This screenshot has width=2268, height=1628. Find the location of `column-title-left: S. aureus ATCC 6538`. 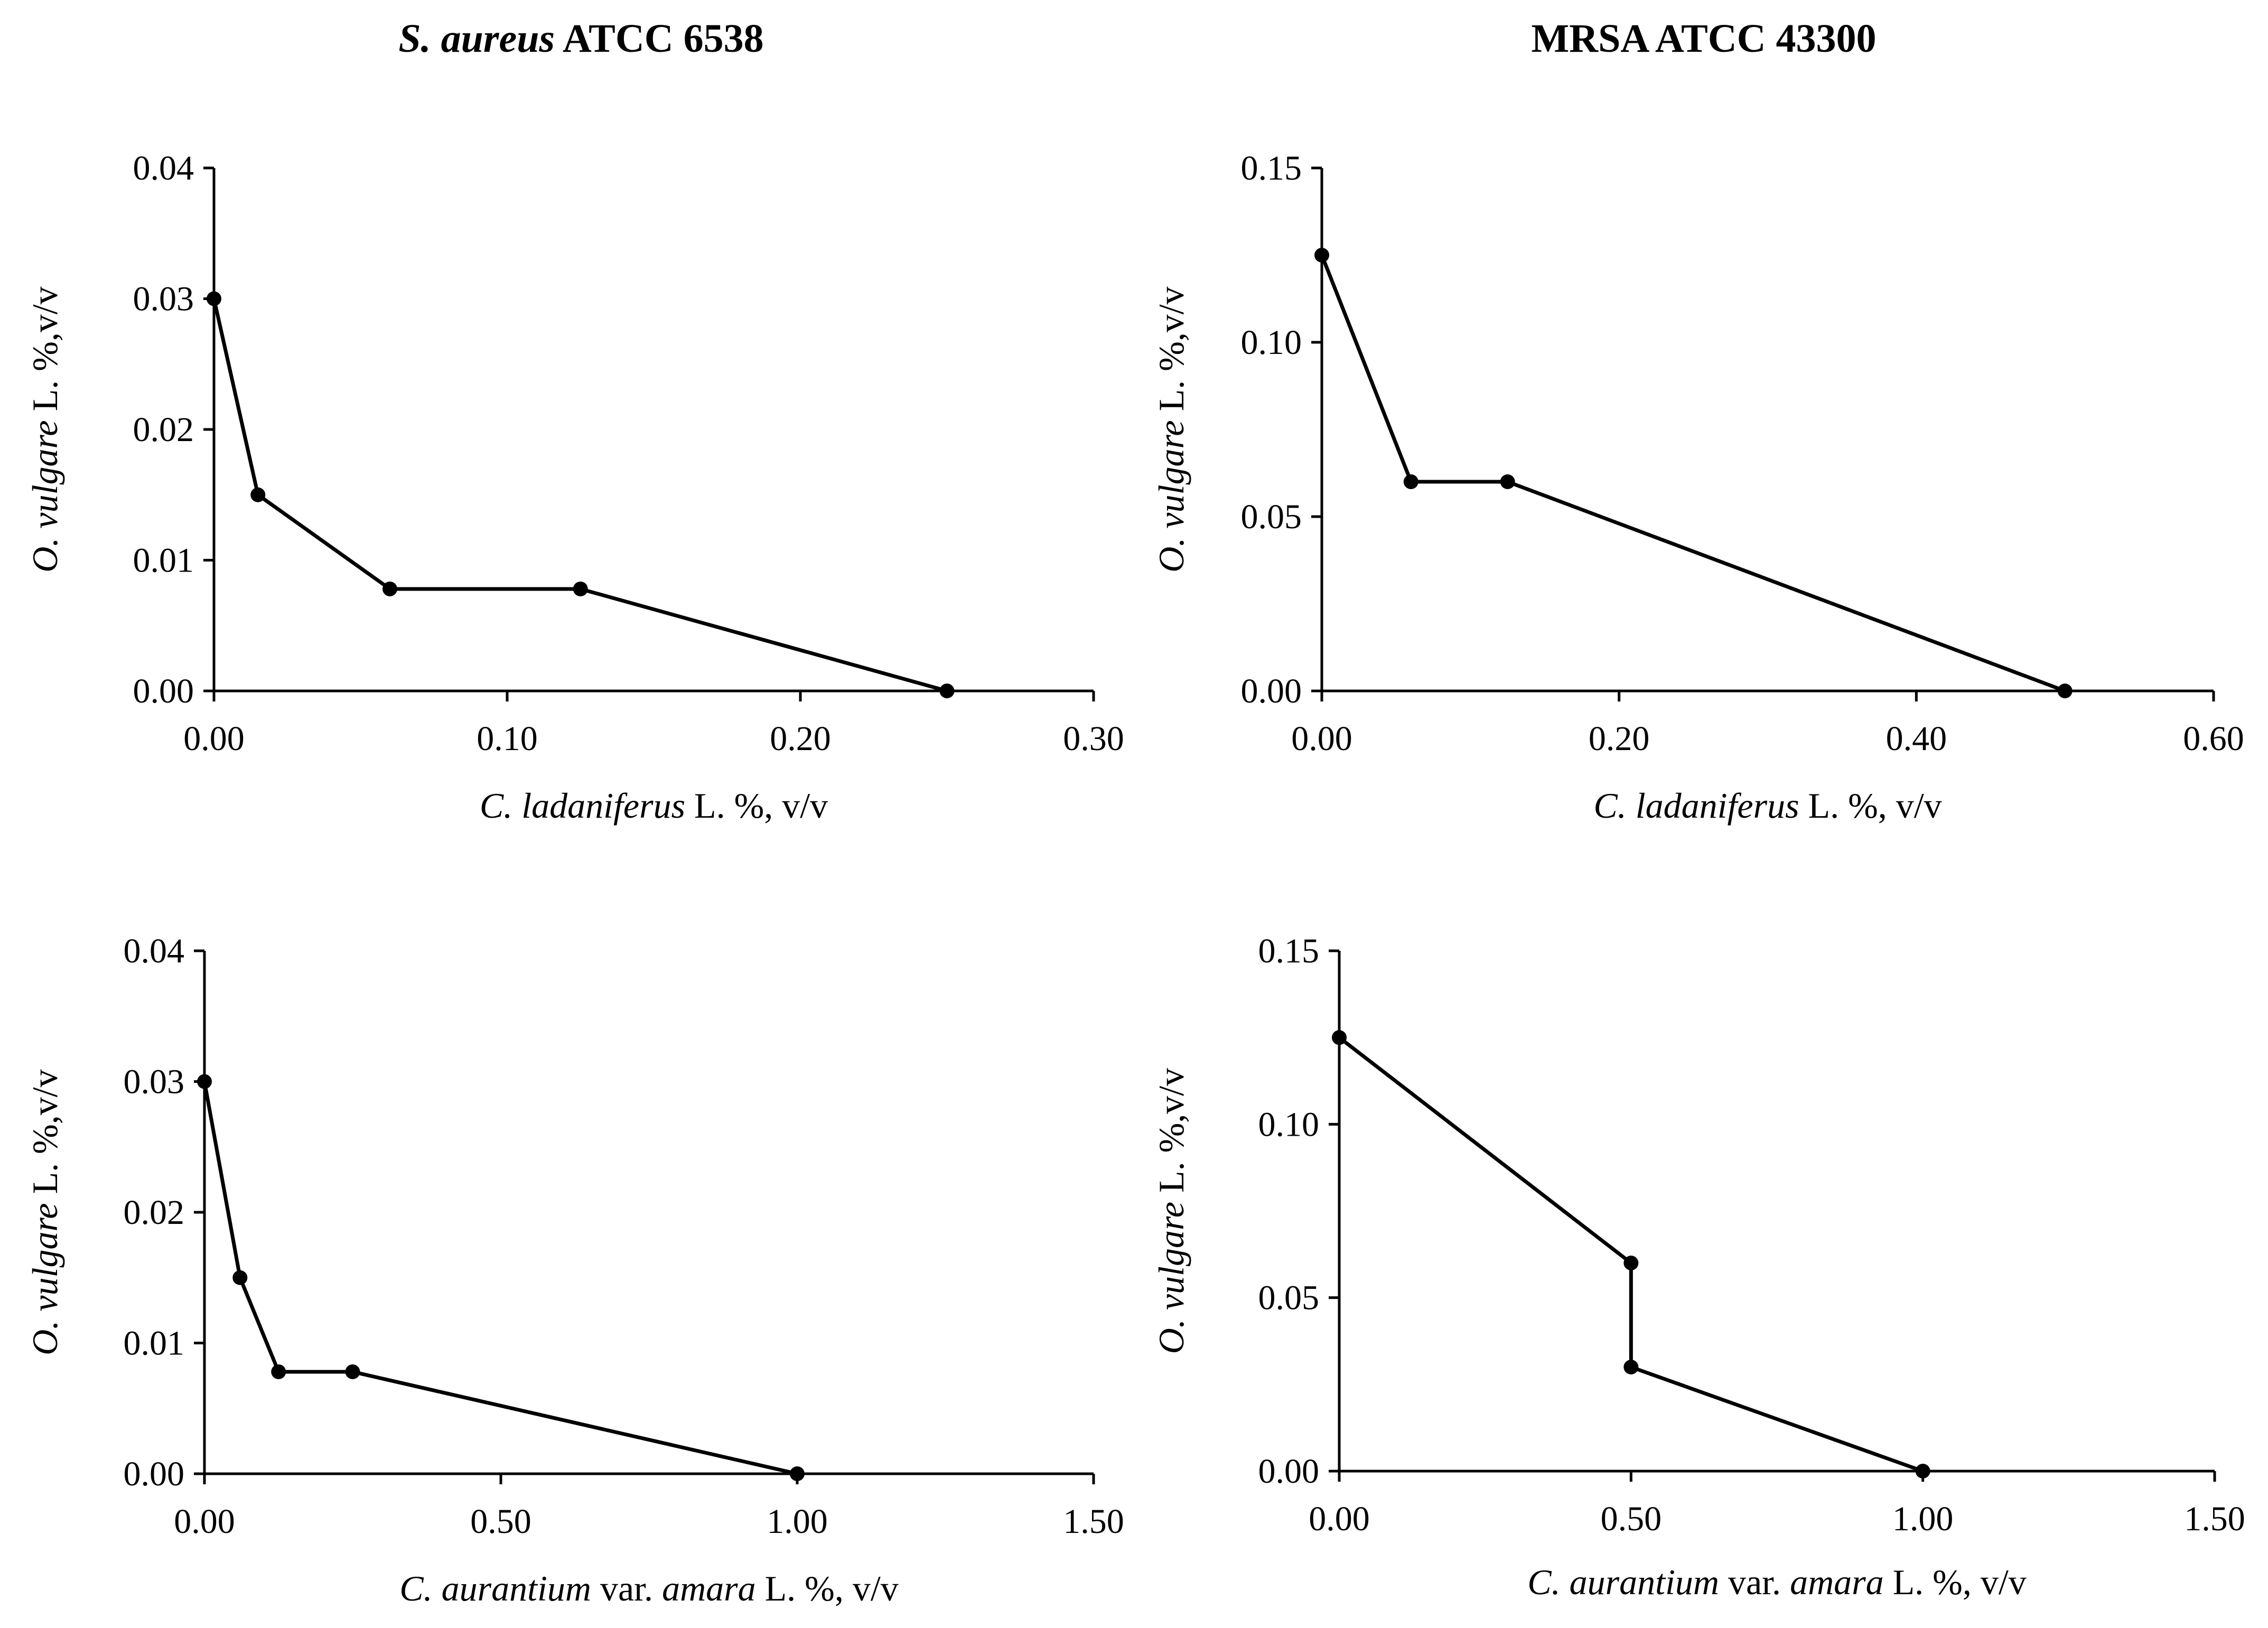

column-title-left: S. aureus ATCC 6538 is located at coordinates (580, 38).